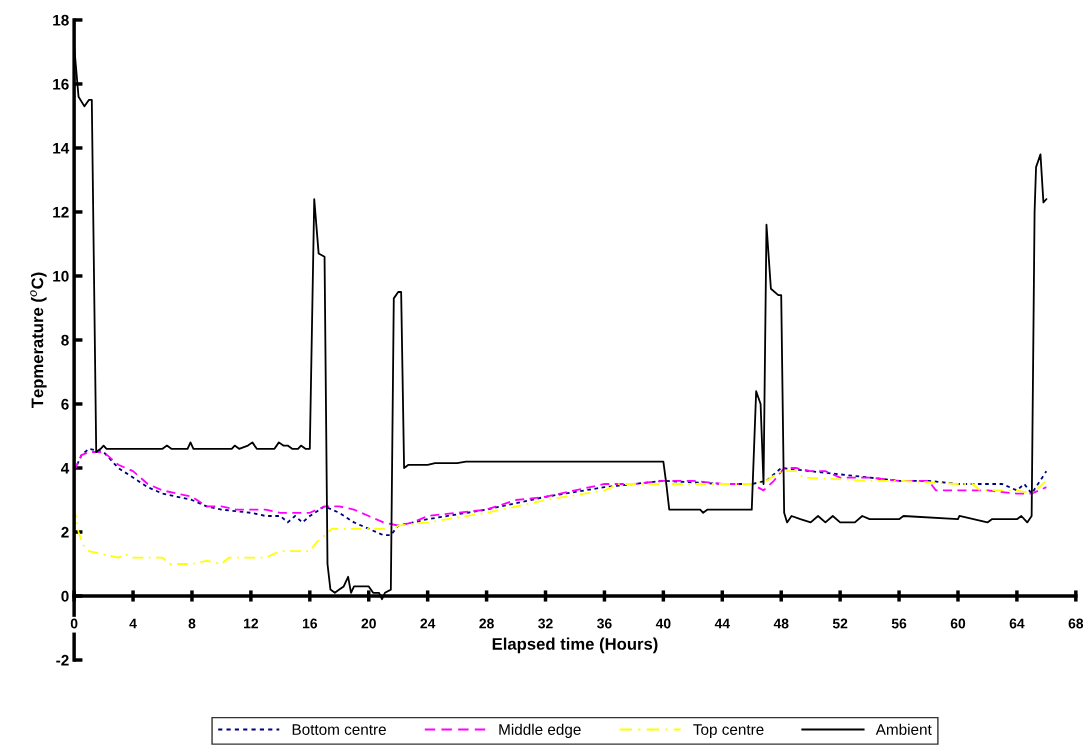  I want to click on y-tick-label: 0, so click(65, 596).